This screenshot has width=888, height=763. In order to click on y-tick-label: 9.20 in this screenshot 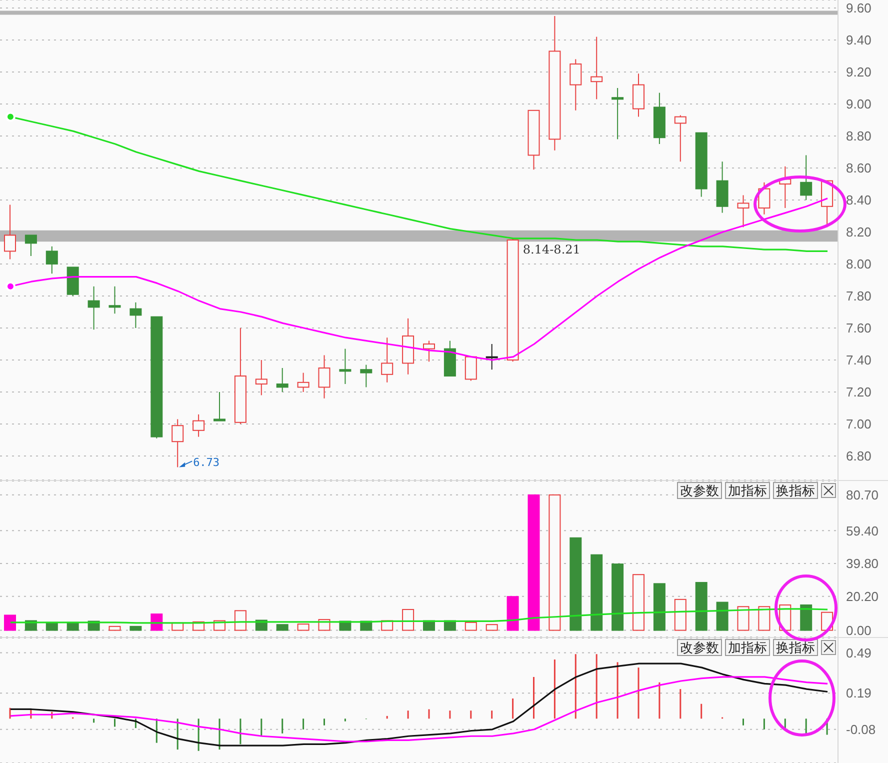, I will do `click(859, 72)`.